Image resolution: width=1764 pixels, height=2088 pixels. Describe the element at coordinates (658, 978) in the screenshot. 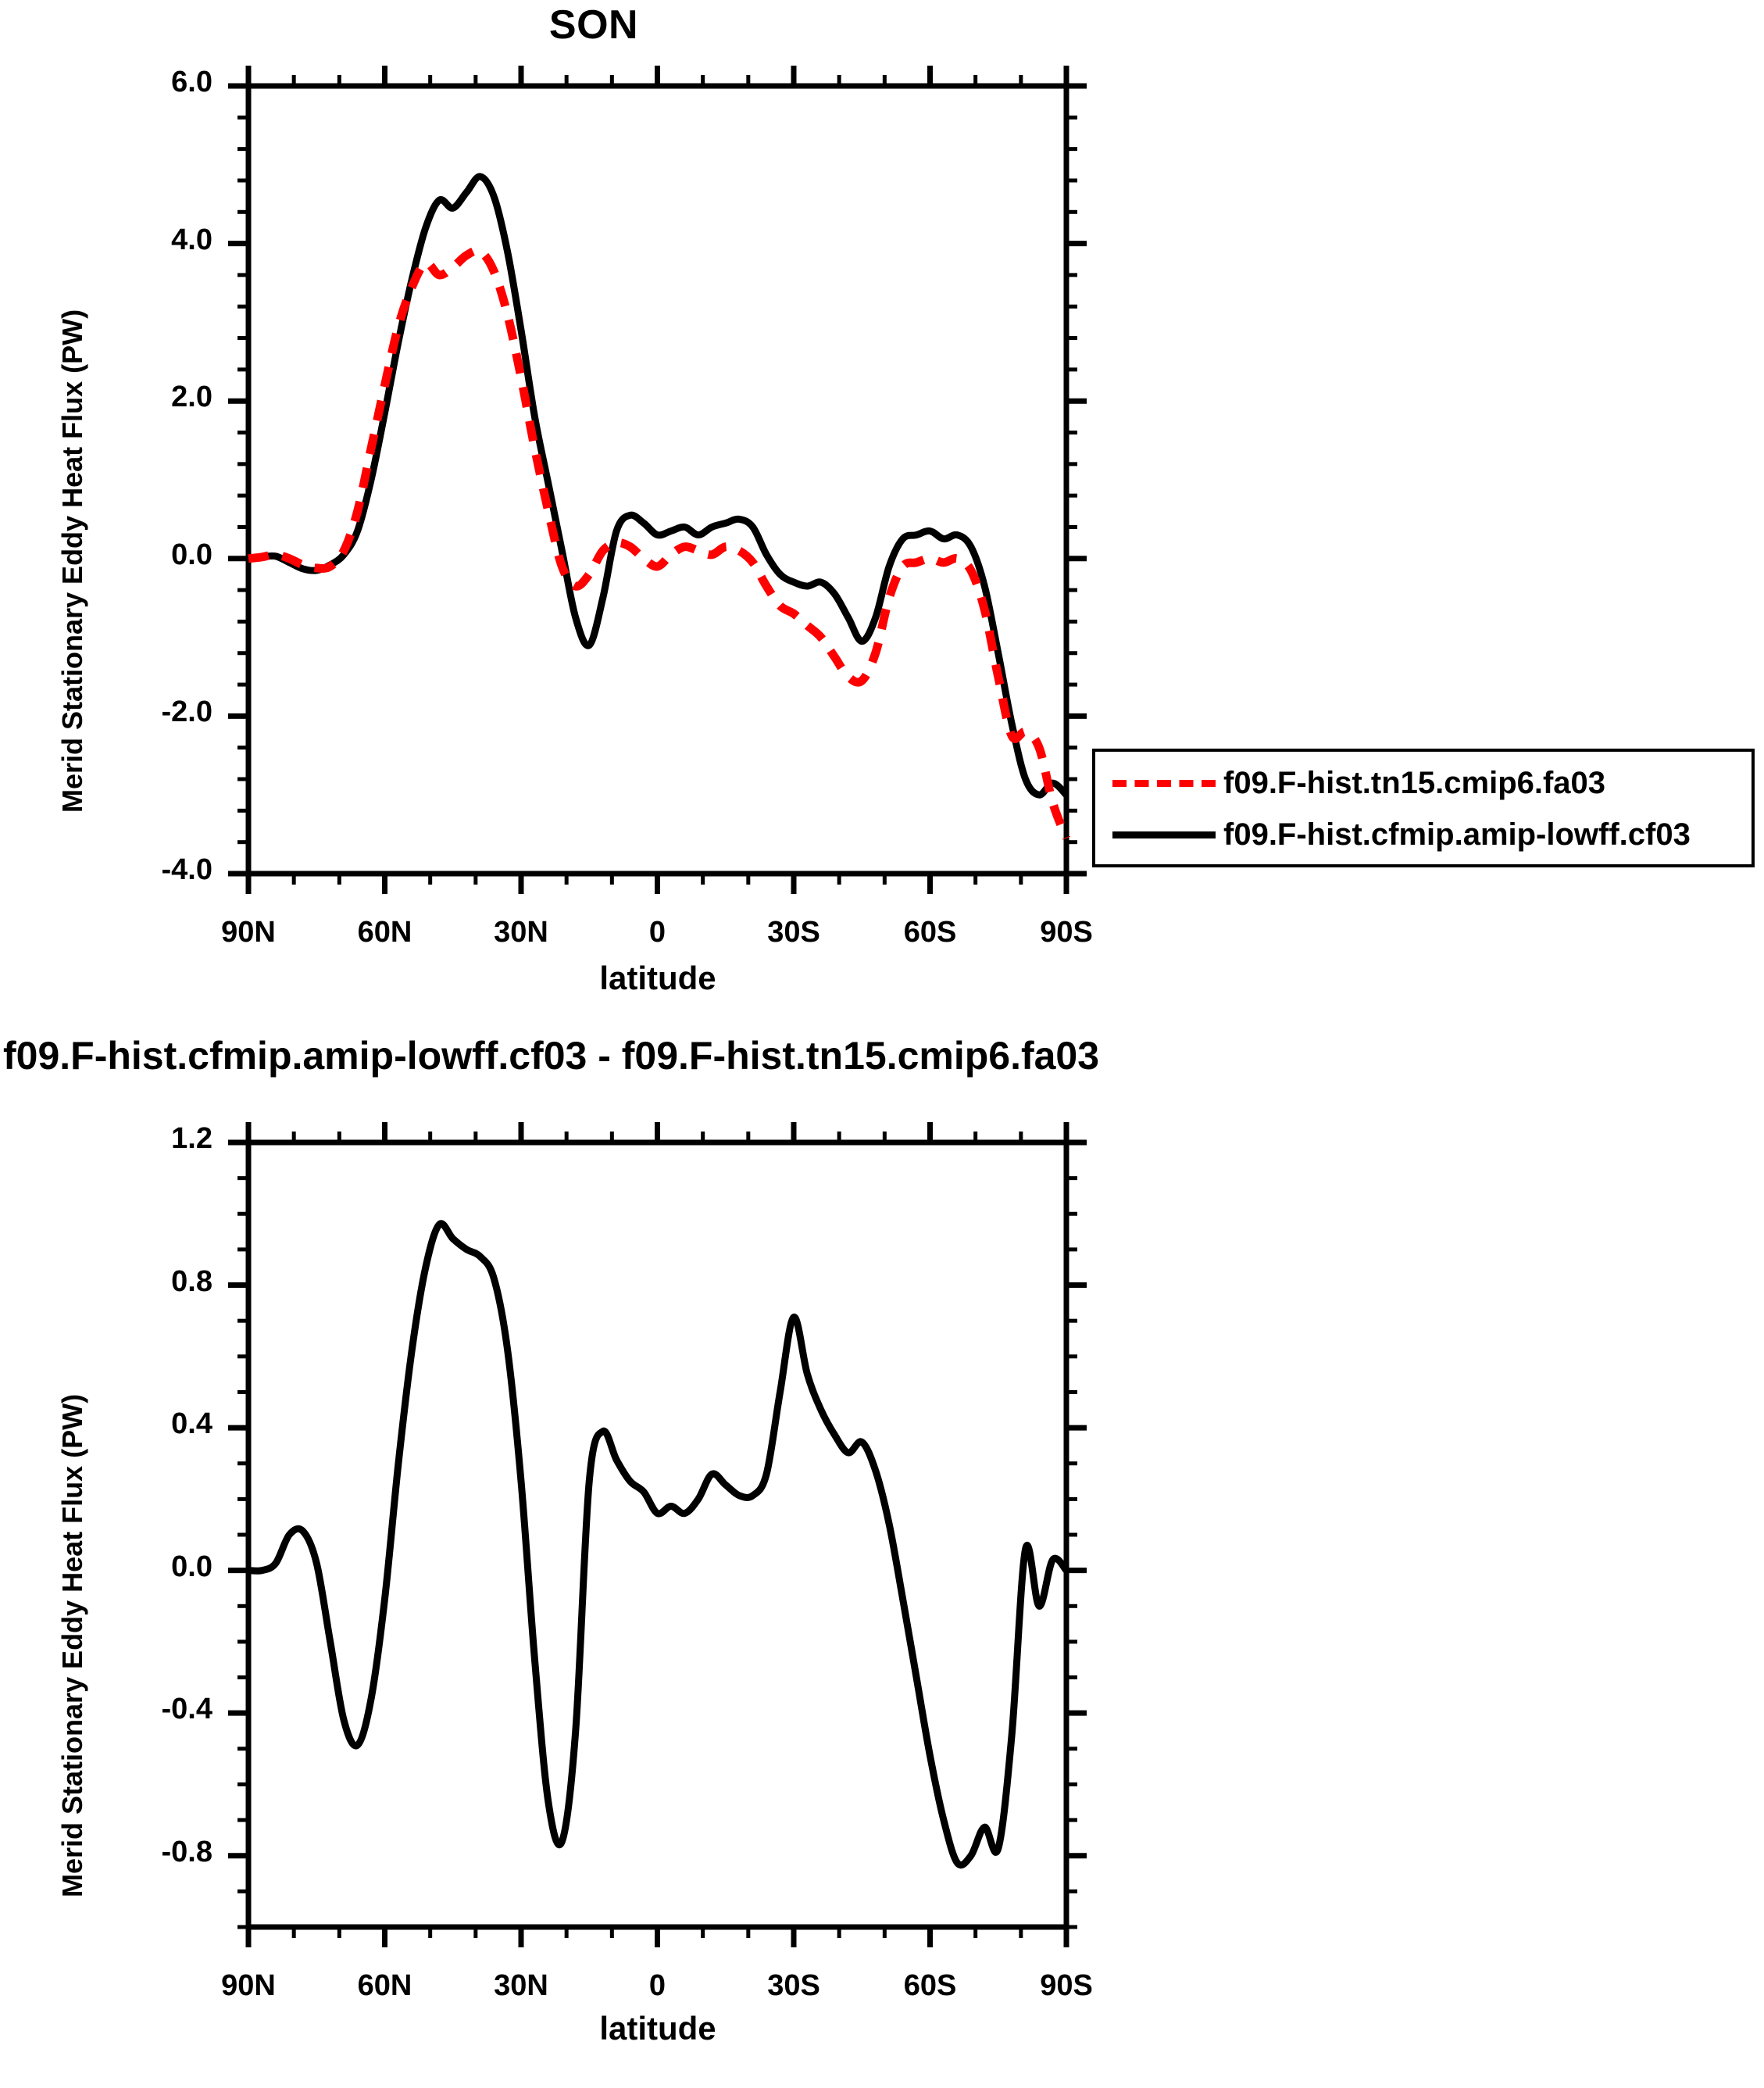

I see `top-x-axis-label: latitude` at that location.